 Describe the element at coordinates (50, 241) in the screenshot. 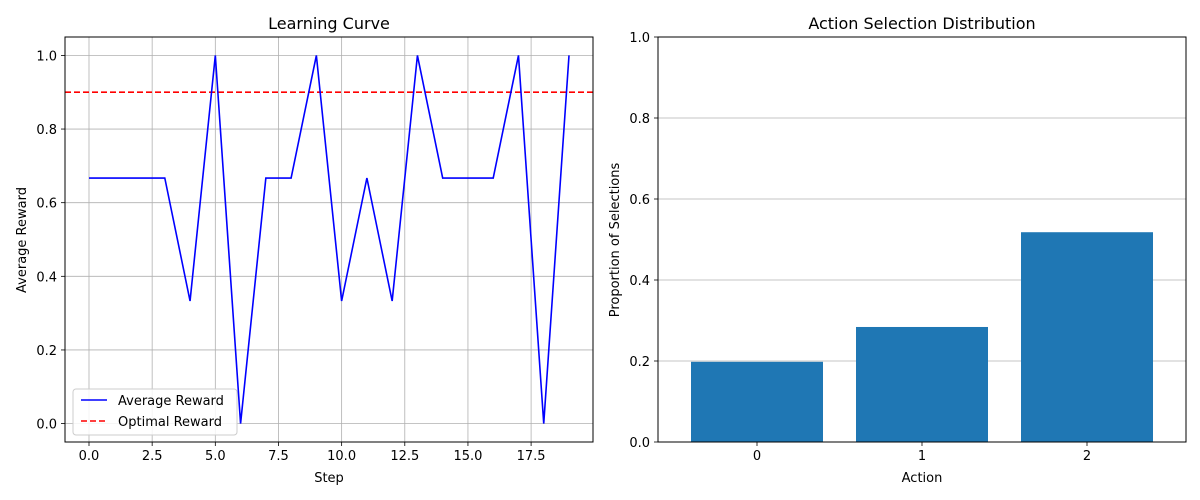

I see `learning-curve-y-ticks: 0.0 0.2 0.4 0.6 0.8 1.0` at that location.